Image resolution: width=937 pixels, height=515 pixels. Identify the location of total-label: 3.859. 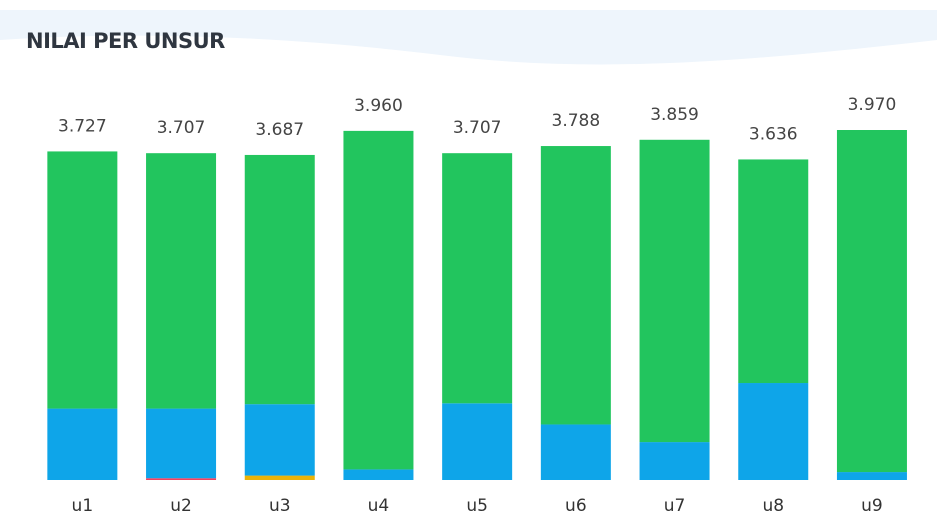
(674, 115).